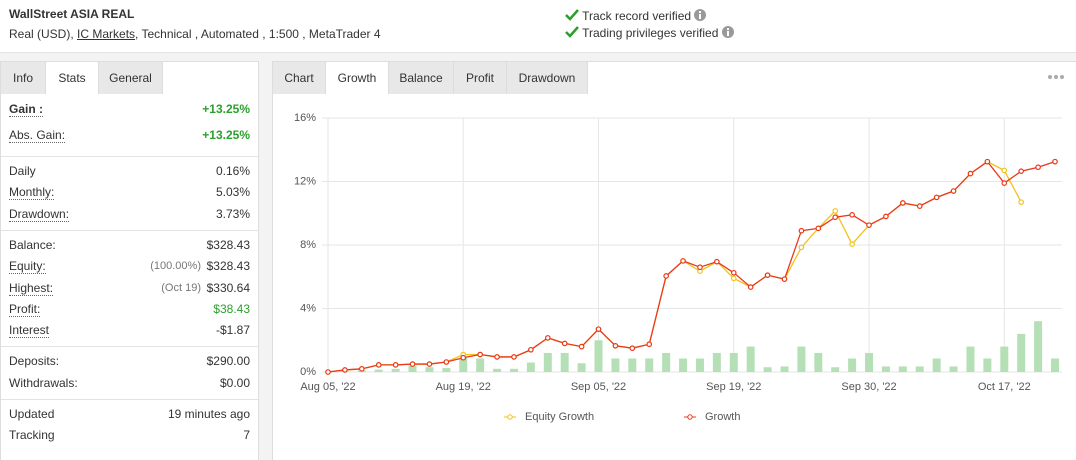 The width and height of the screenshot is (1076, 460). What do you see at coordinates (27, 267) in the screenshot?
I see `stat-label: Equity:` at bounding box center [27, 267].